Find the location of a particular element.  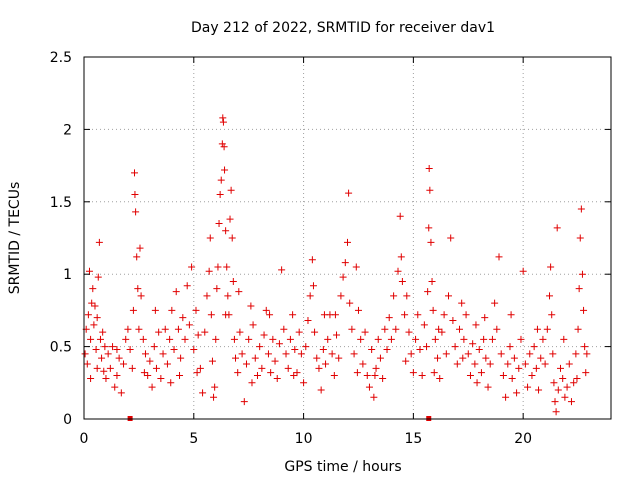

y-tick-label: 0.5 is located at coordinates (61, 348).